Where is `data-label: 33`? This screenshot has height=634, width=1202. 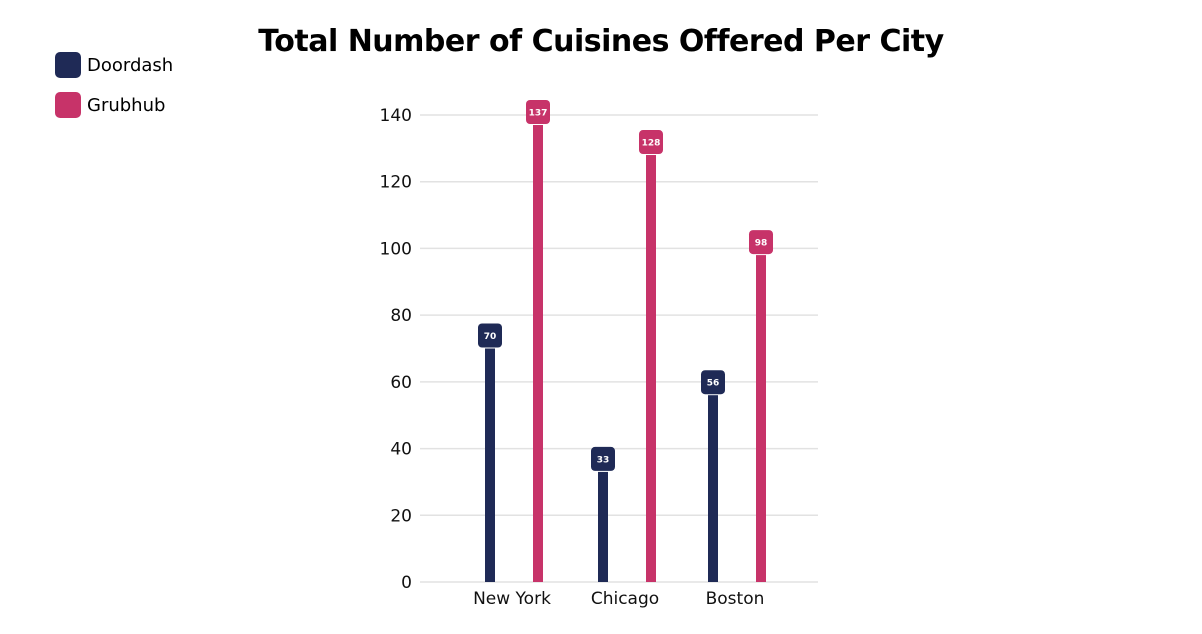
data-label: 33 is located at coordinates (603, 460).